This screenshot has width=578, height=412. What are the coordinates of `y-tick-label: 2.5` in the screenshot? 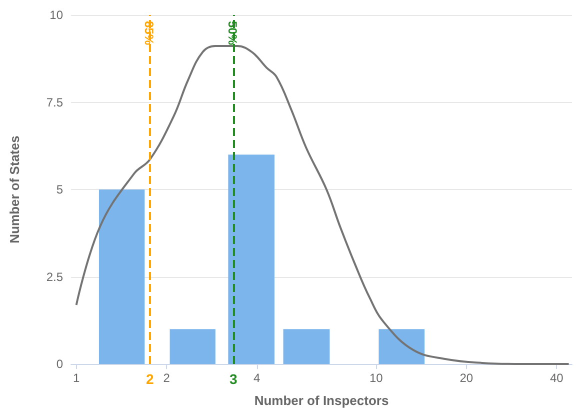 It's located at (55, 277).